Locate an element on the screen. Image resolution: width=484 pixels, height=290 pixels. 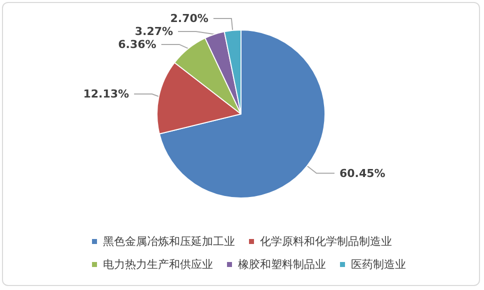
data-label: 3.27% is located at coordinates (154, 31).